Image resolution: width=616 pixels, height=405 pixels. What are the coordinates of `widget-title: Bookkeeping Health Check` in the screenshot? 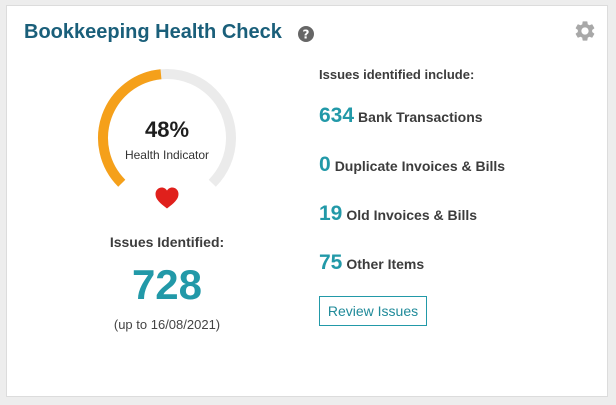 It's located at (153, 32).